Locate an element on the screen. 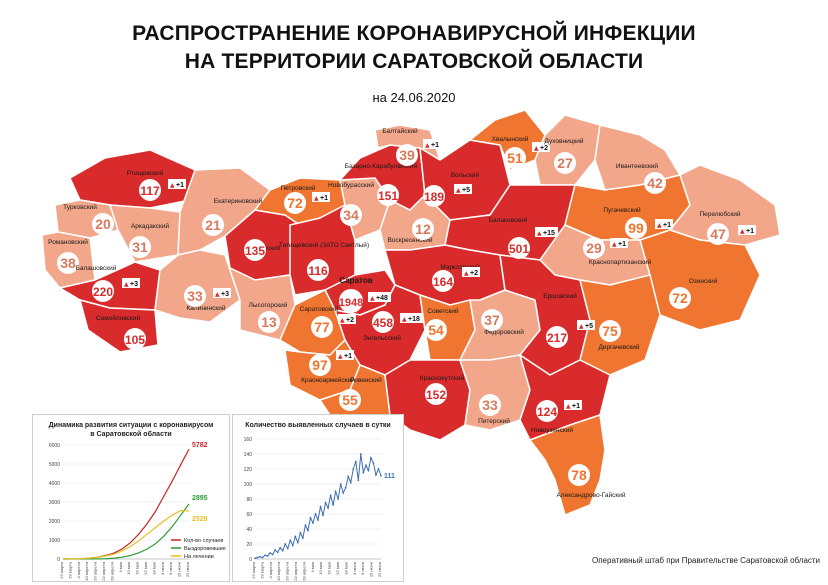 This screenshot has height=585, width=828. case-count: 47 is located at coordinates (718, 234).